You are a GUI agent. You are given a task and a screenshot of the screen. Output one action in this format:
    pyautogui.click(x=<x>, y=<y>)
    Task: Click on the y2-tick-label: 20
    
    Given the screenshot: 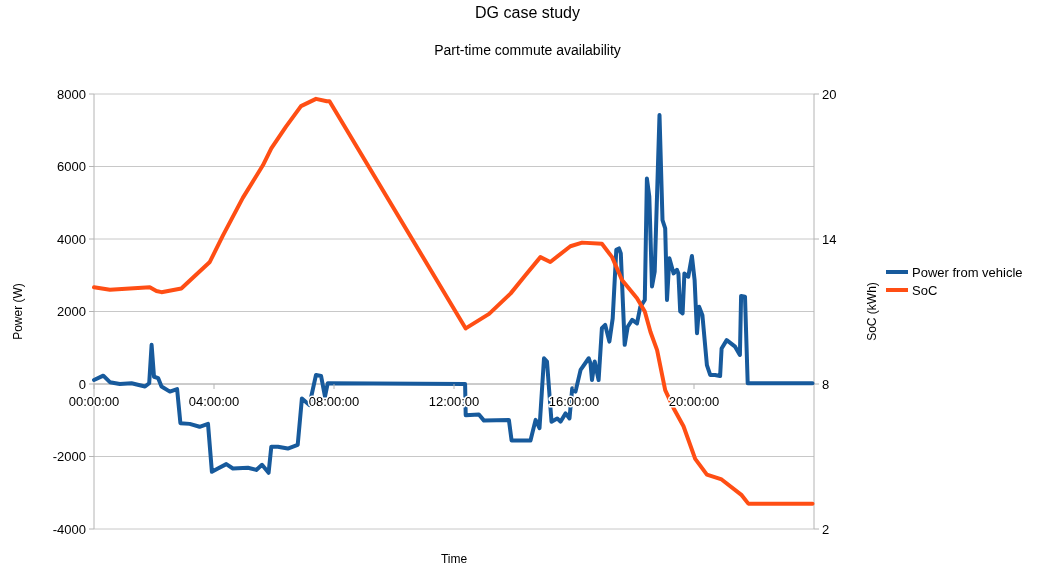 What is the action you would take?
    pyautogui.click(x=829, y=94)
    